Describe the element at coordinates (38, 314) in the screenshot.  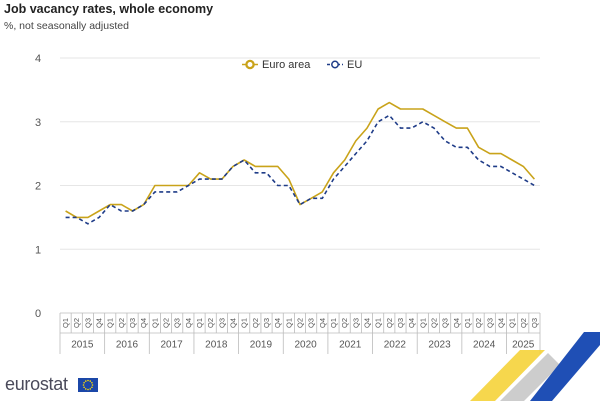
I see `y-tick-label: 0` at that location.